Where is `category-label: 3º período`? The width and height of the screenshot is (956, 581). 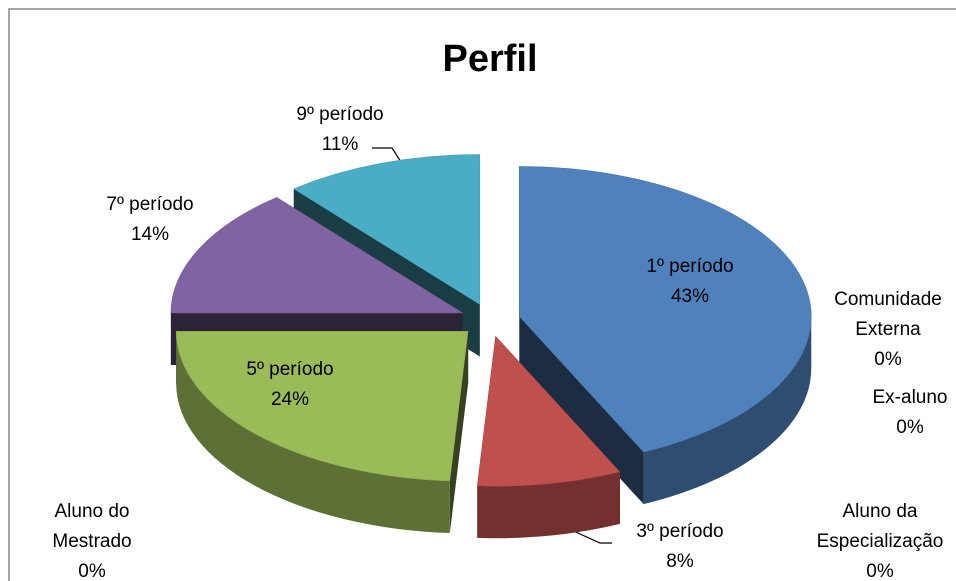 category-label: 3º período is located at coordinates (680, 531).